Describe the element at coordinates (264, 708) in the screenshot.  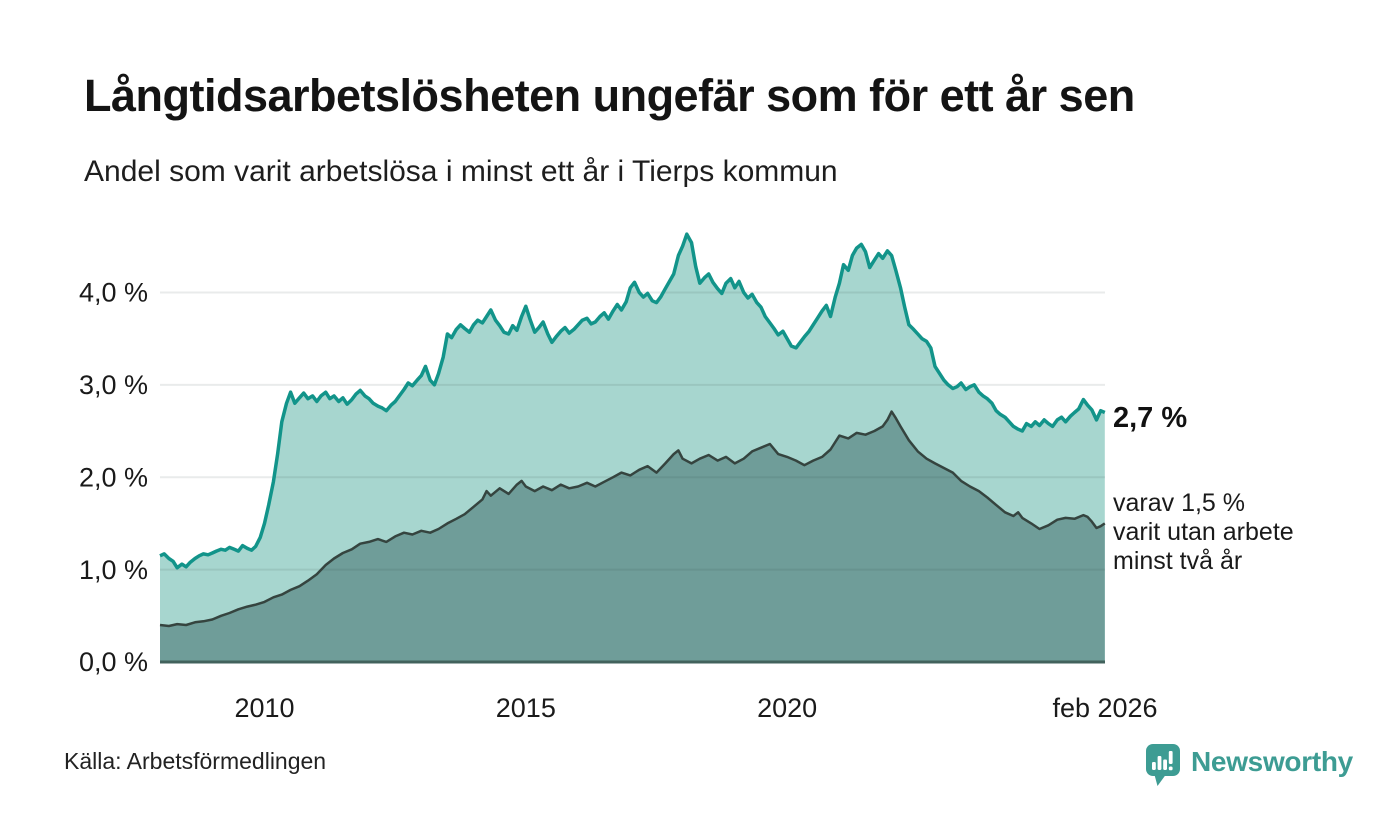
I see `x-axis-tick-label: 2010` at that location.